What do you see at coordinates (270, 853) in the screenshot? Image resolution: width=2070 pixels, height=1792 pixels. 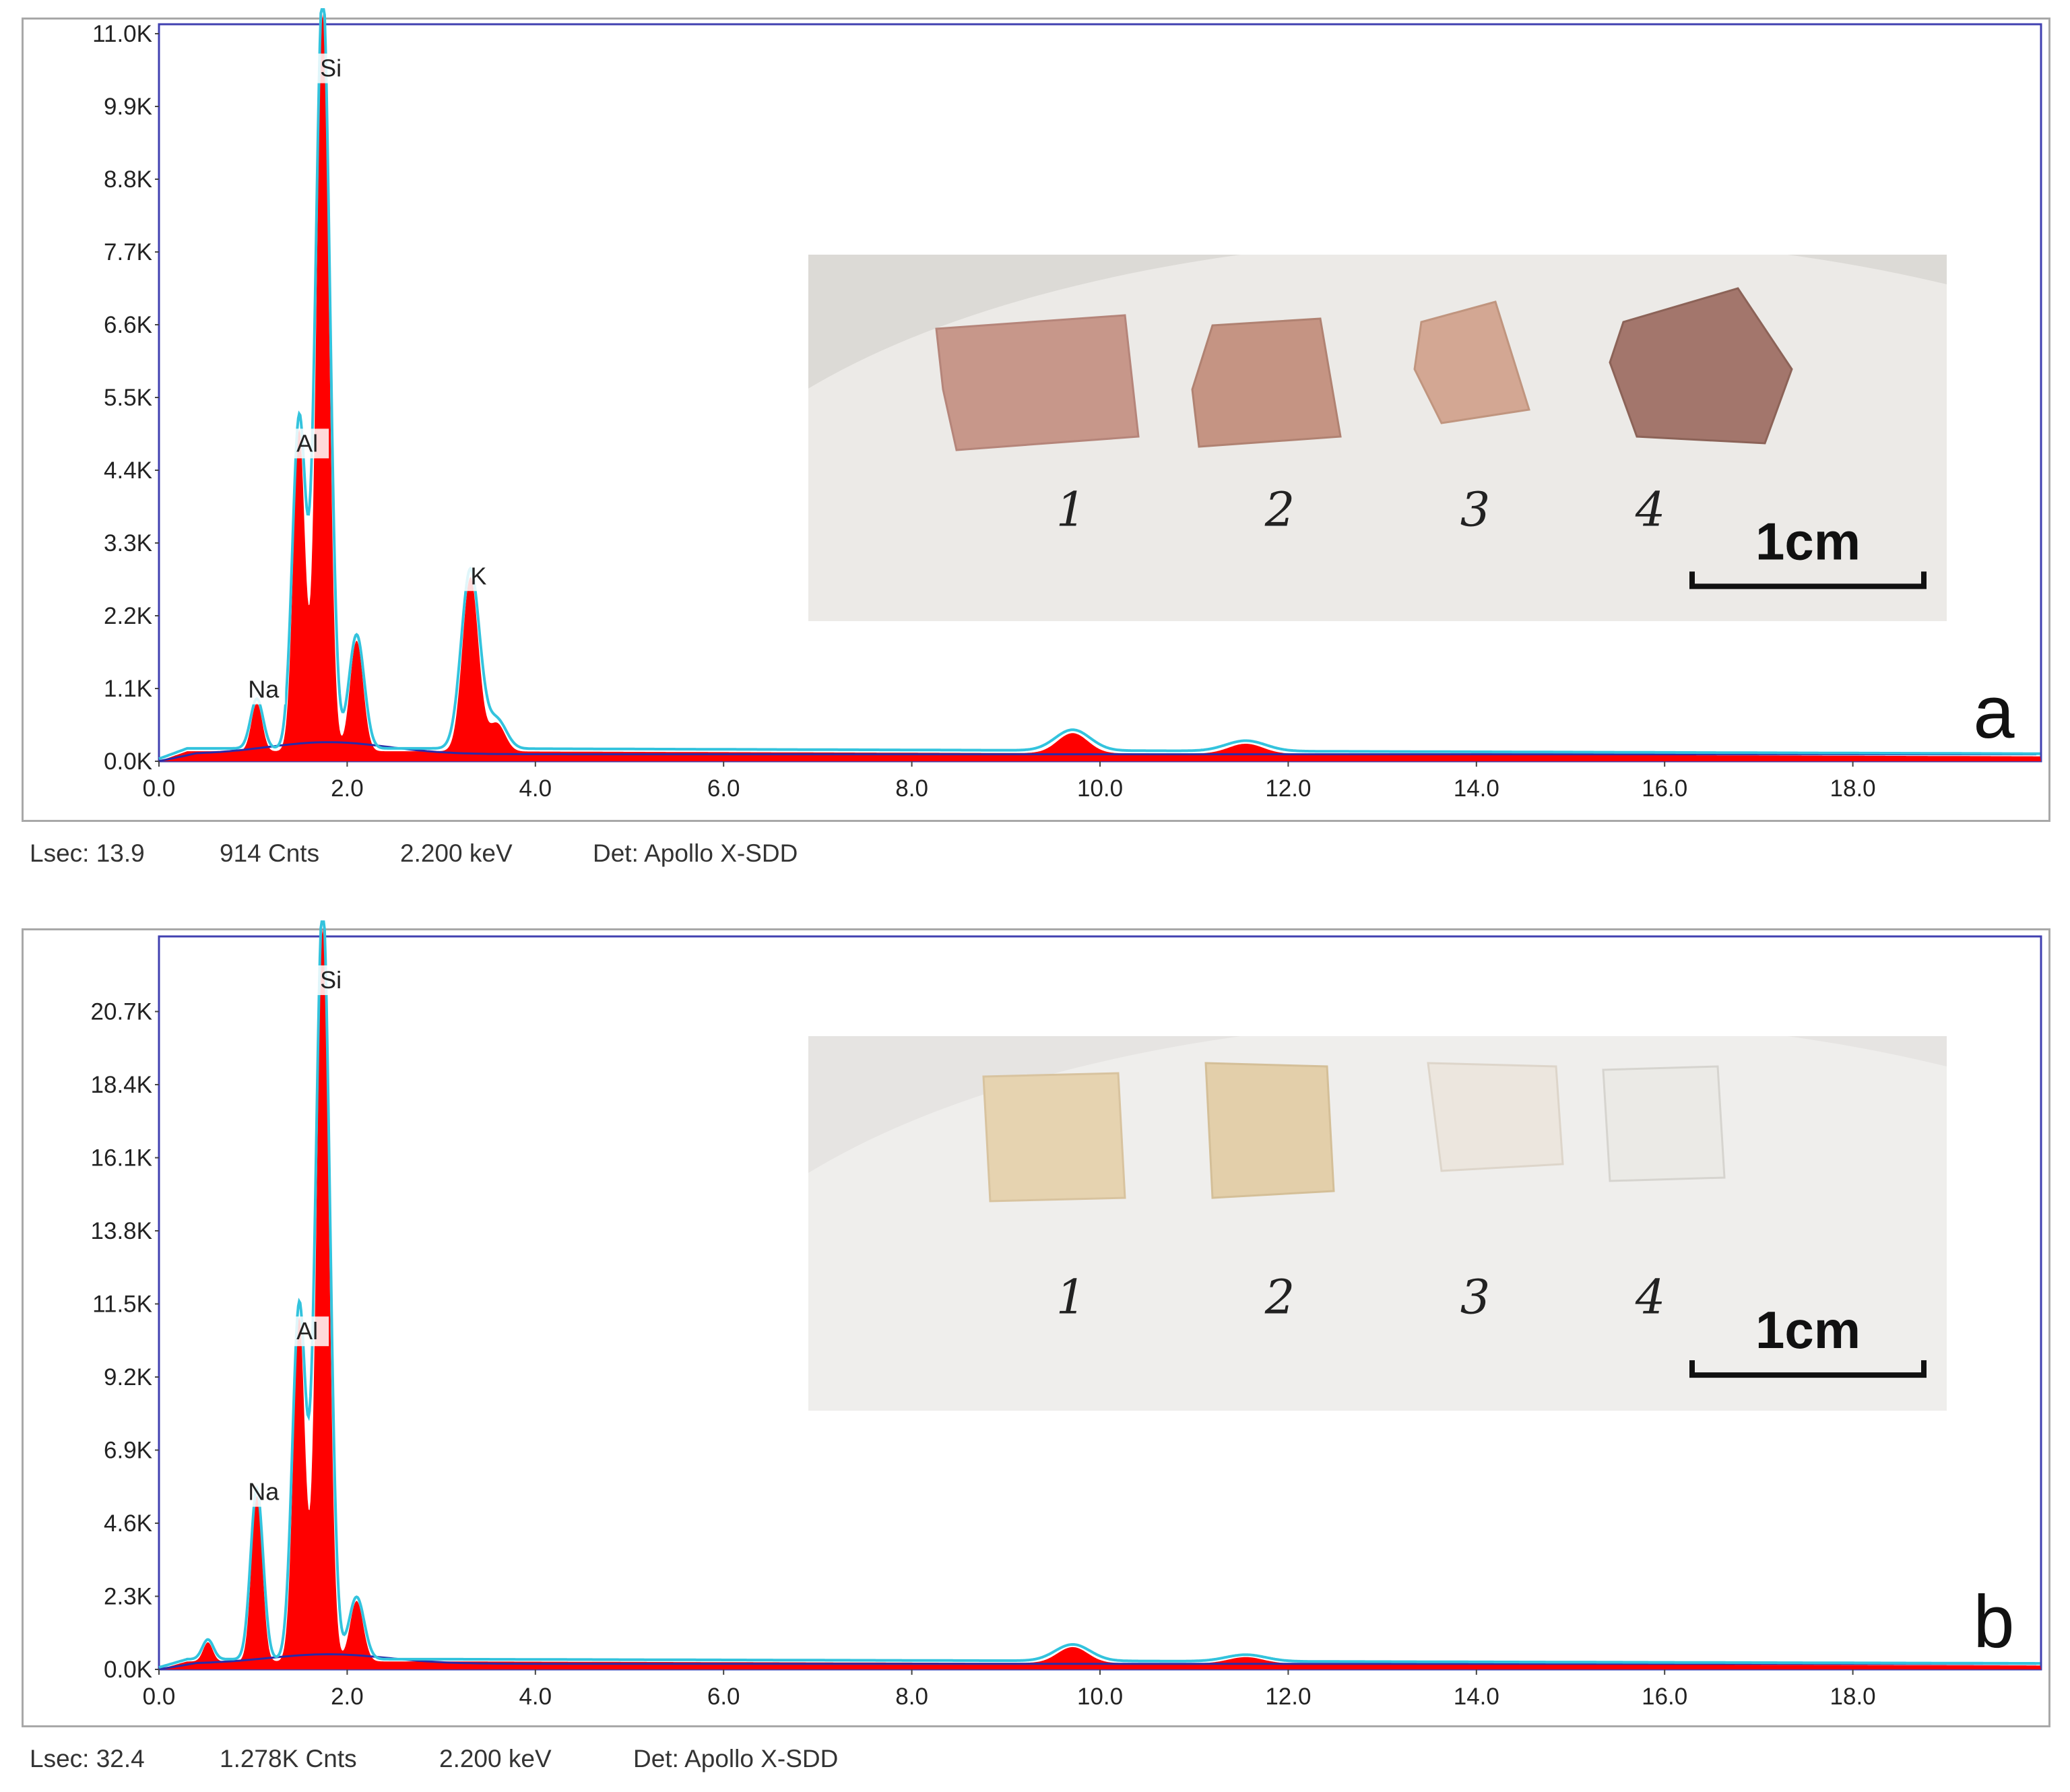 I see `status-counts-a: 914 Cnts` at bounding box center [270, 853].